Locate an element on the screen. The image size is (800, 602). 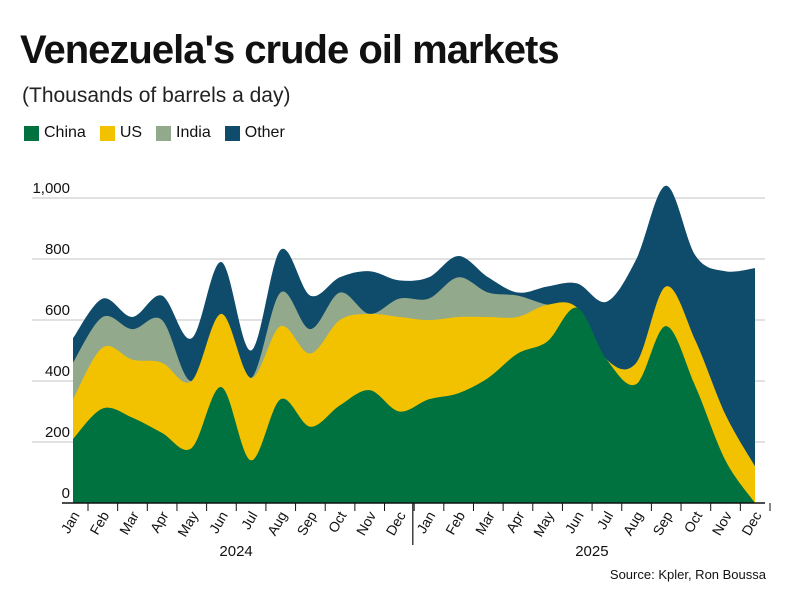
legend-label: Other is located at coordinates (264, 132).